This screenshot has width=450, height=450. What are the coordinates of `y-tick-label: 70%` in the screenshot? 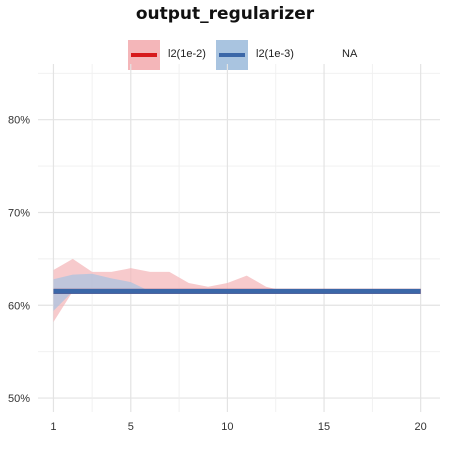 It's located at (19, 213).